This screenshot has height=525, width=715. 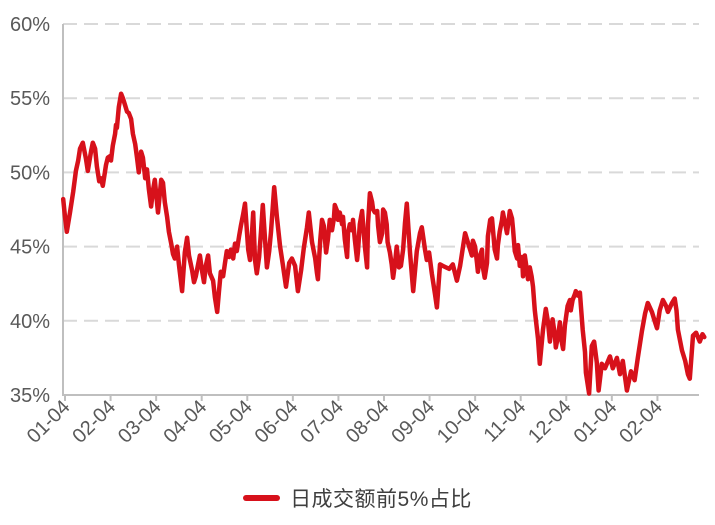 What do you see at coordinates (413, 422) in the screenshot?
I see `x-axis-tick-label: 09-04` at bounding box center [413, 422].